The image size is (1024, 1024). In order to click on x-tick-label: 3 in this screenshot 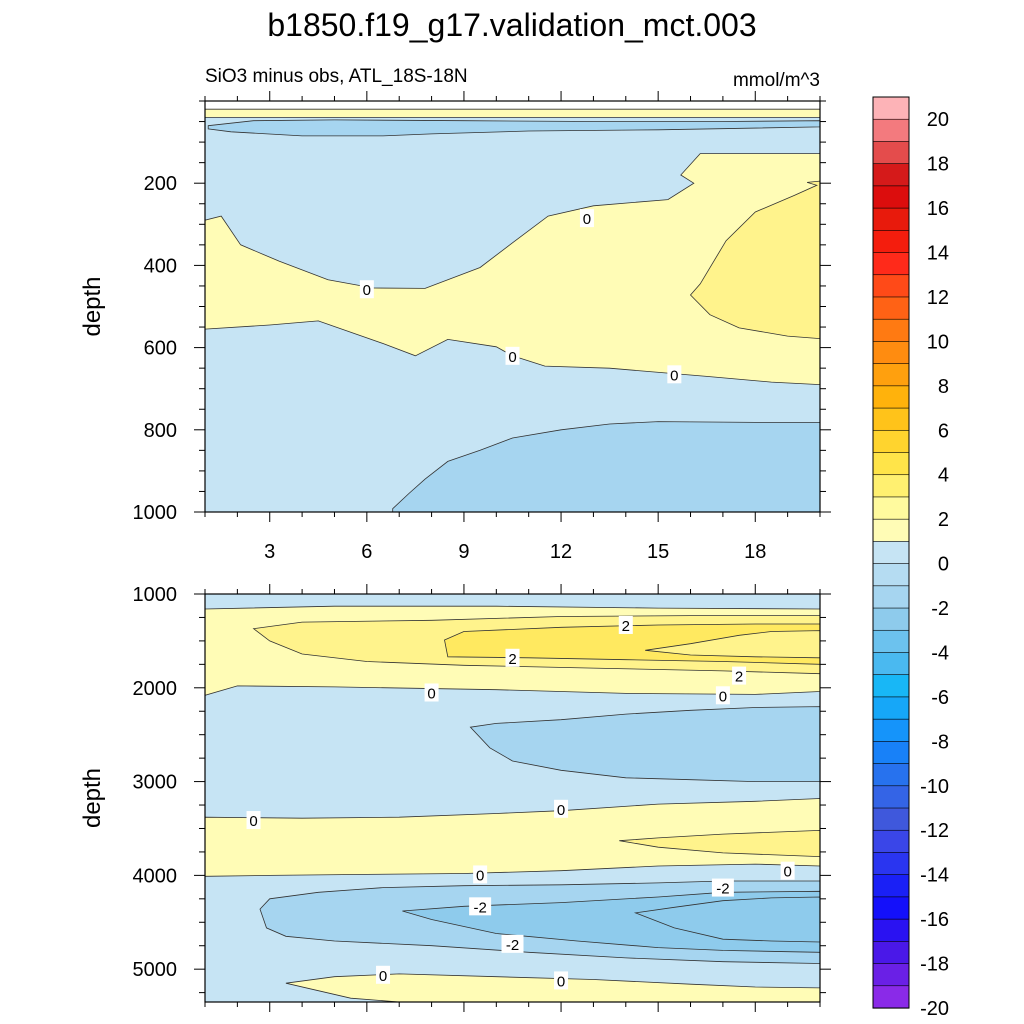, I will do `click(269, 552)`.